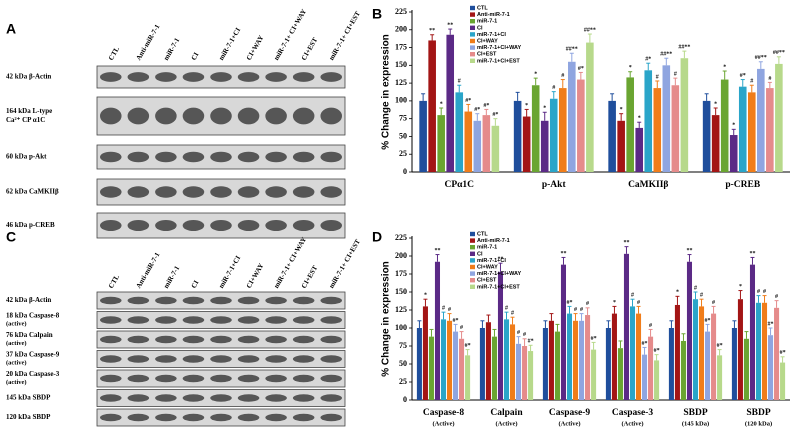 The image size is (800, 432). Describe the element at coordinates (25, 120) in the screenshot. I see `row-label: Ca²⁺ CP α1C` at that location.